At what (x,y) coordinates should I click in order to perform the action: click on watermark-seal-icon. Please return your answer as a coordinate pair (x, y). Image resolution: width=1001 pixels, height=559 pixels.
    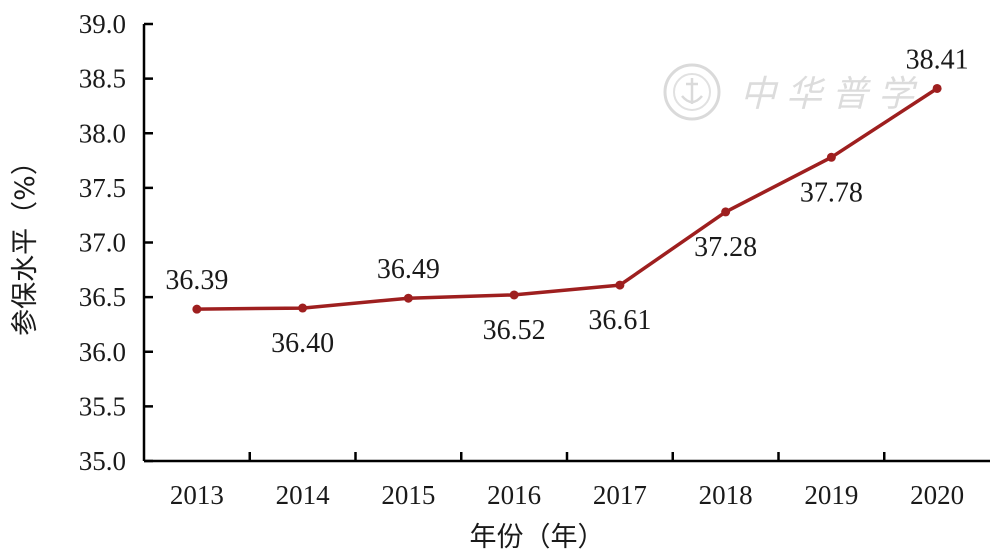
    Looking at the image, I should click on (692, 92).